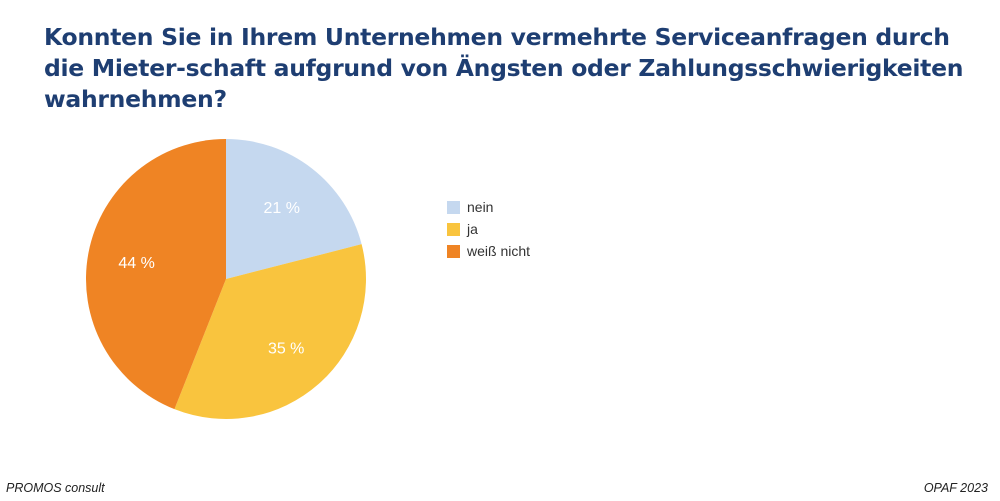  I want to click on slice-label: 44 %, so click(136, 263).